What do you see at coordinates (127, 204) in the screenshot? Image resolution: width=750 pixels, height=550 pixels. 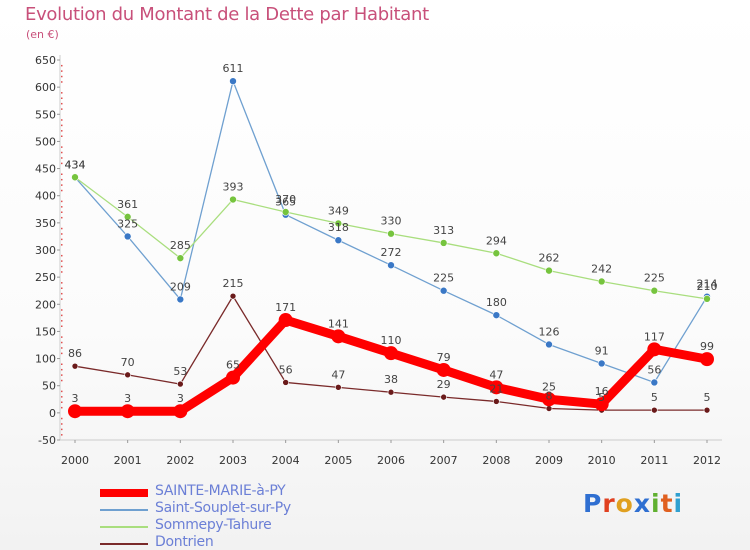 I see `data-label: 361` at bounding box center [127, 204].